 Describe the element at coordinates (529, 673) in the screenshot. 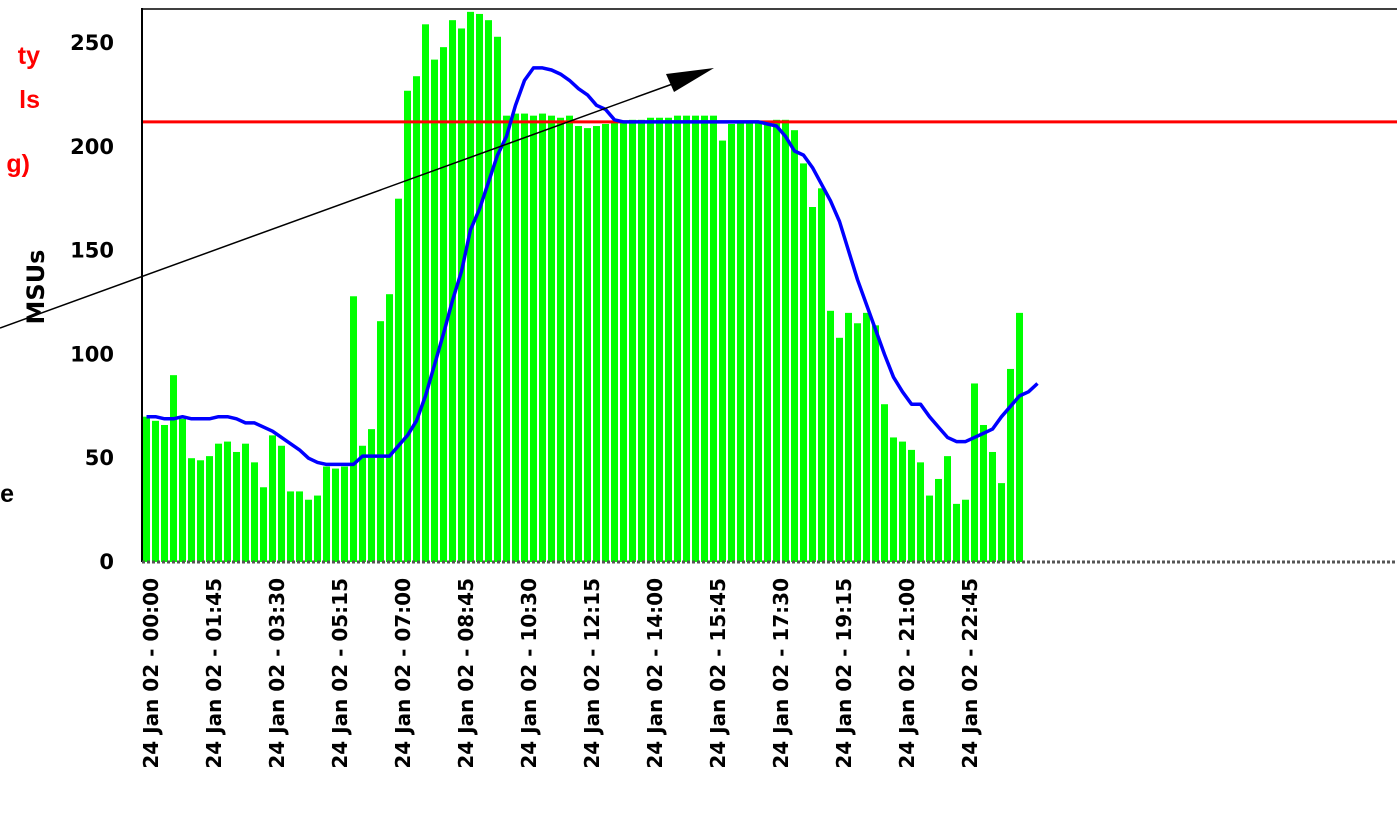

I see `x-tick-label: 24 Jan 02 - 10:30` at that location.